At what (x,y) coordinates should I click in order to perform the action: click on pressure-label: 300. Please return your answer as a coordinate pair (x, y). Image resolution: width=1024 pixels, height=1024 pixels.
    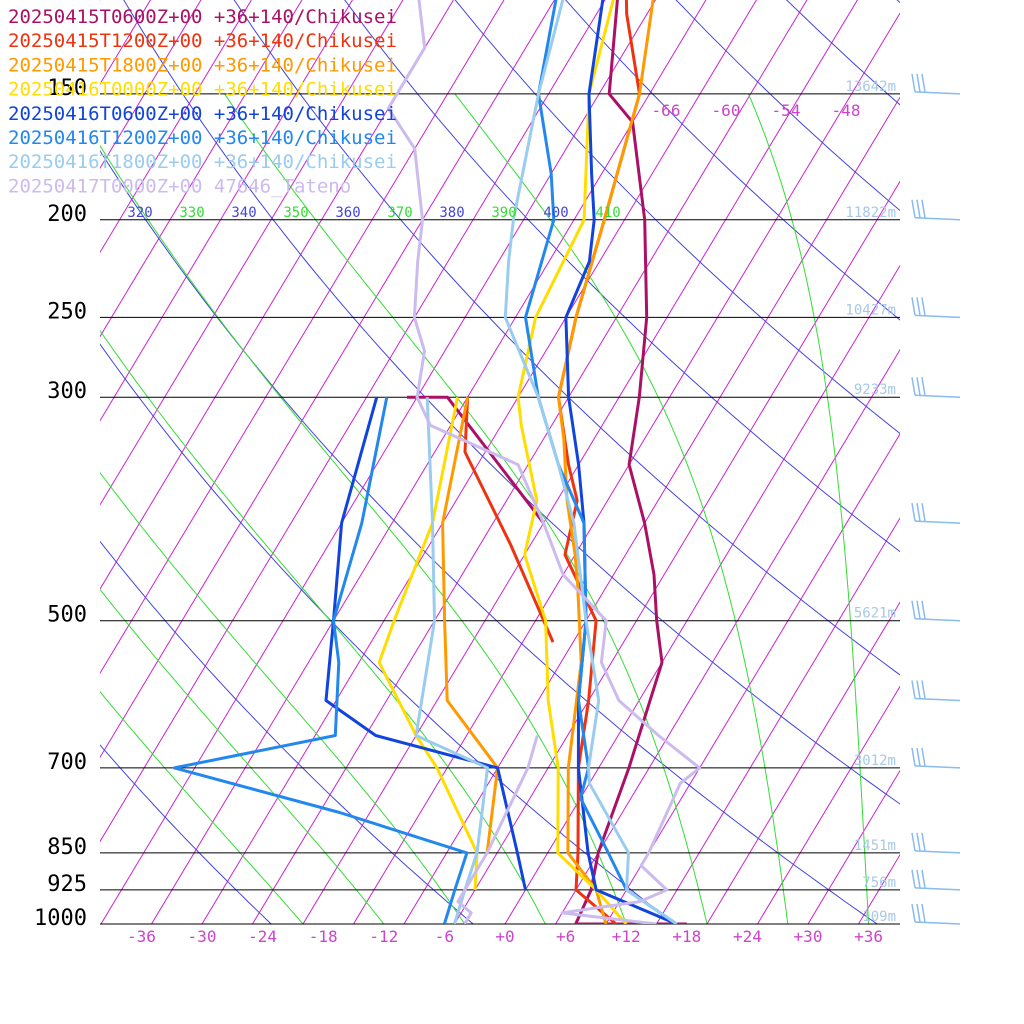
    Looking at the image, I should click on (67, 391).